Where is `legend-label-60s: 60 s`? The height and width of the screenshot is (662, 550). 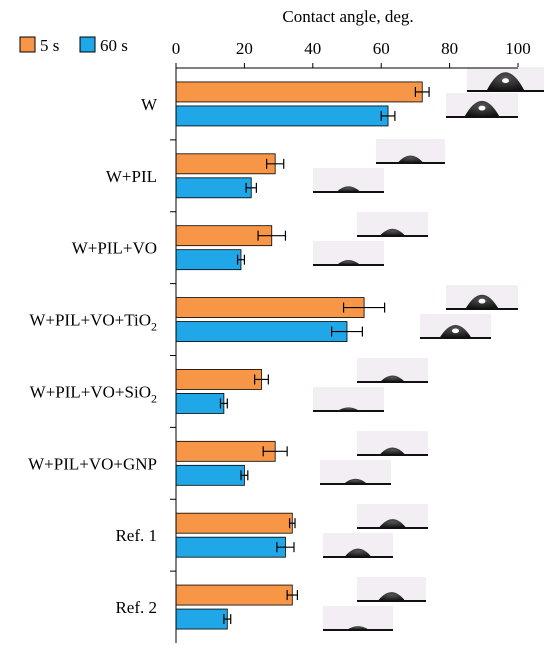 legend-label-60s: 60 s is located at coordinates (114, 45).